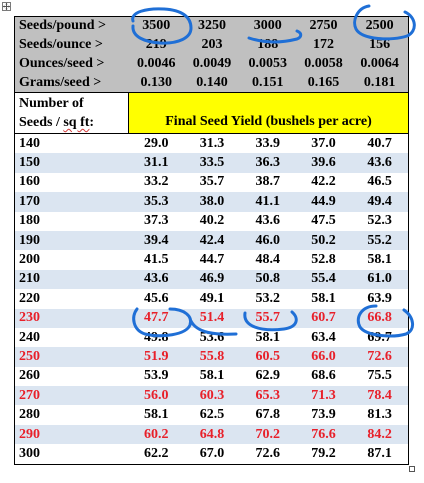 Image resolution: width=424 pixels, height=483 pixels. Describe the element at coordinates (212, 143) in the screenshot. I see `yield-cell: 31.3` at that location.